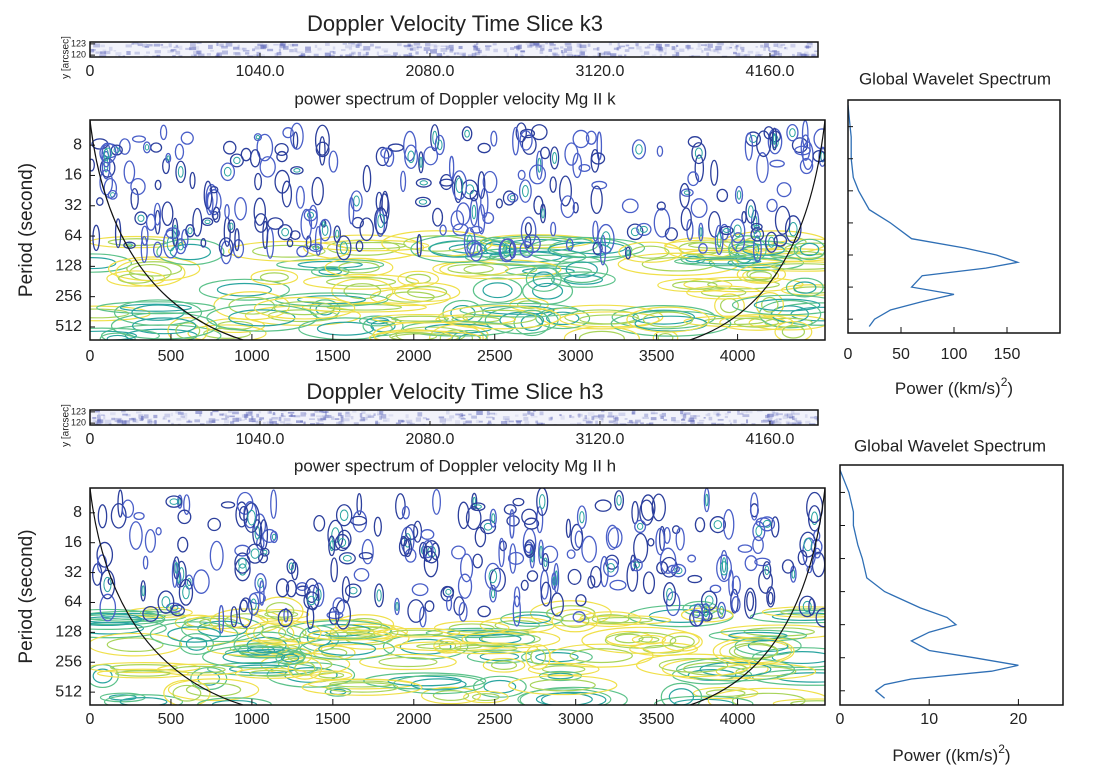 Image resolution: width=1094 pixels, height=770 pixels. I want to click on chart-title: Doppler Velocity Time Slice k3, so click(455, 23).